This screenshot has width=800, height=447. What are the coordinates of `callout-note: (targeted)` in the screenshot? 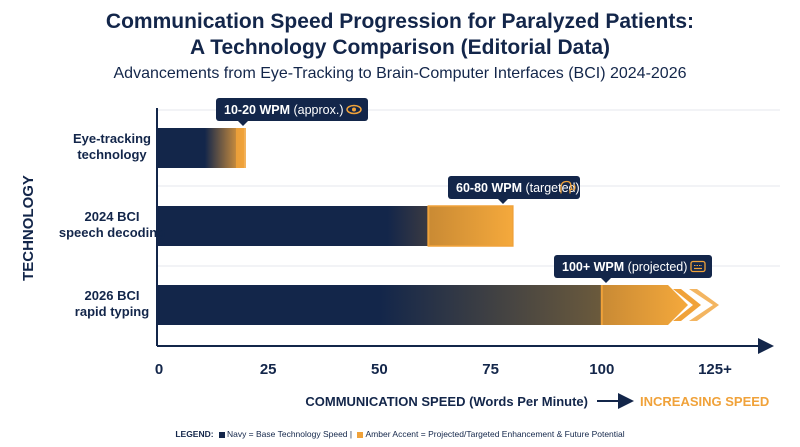 It's located at (552, 188).